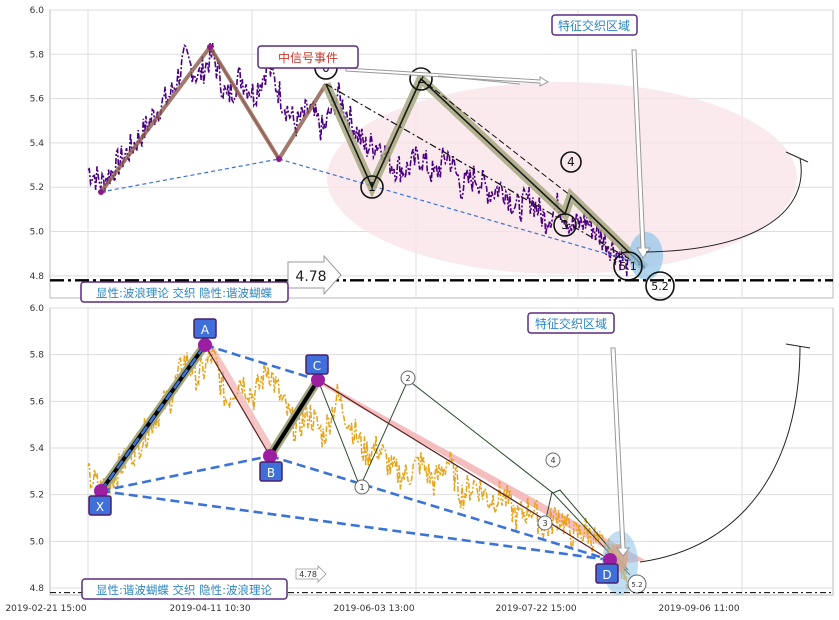  I want to click on x-tick-label: 2019-06-03 13:00, so click(373, 609).